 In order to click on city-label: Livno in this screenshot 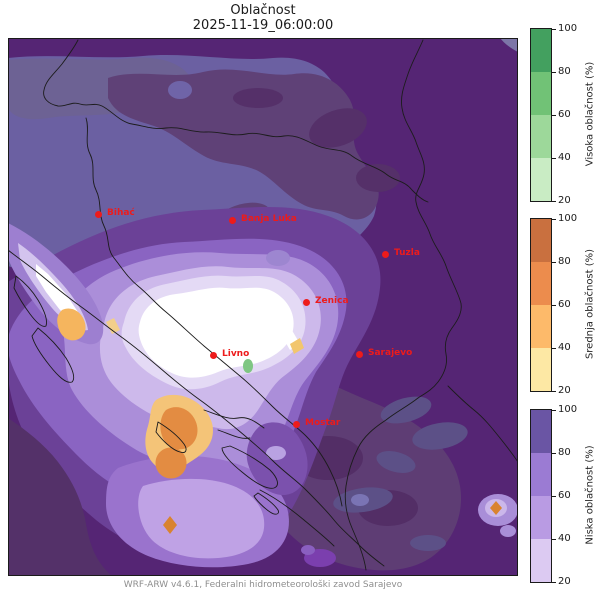, I will do `click(236, 354)`.